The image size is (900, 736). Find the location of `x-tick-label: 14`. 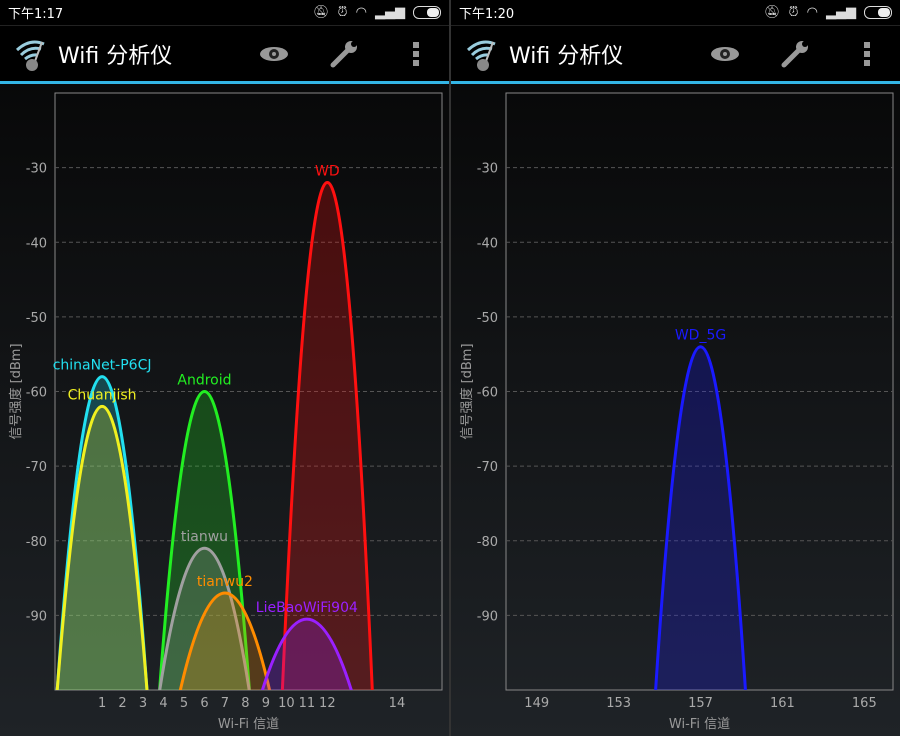

x-tick-label: 14 is located at coordinates (397, 703).